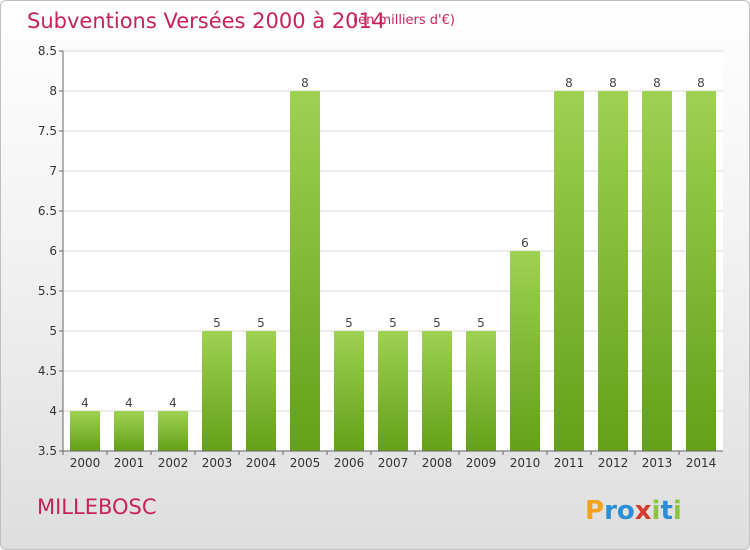 The image size is (750, 550). Describe the element at coordinates (53, 251) in the screenshot. I see `y-tick-label: 6` at that location.